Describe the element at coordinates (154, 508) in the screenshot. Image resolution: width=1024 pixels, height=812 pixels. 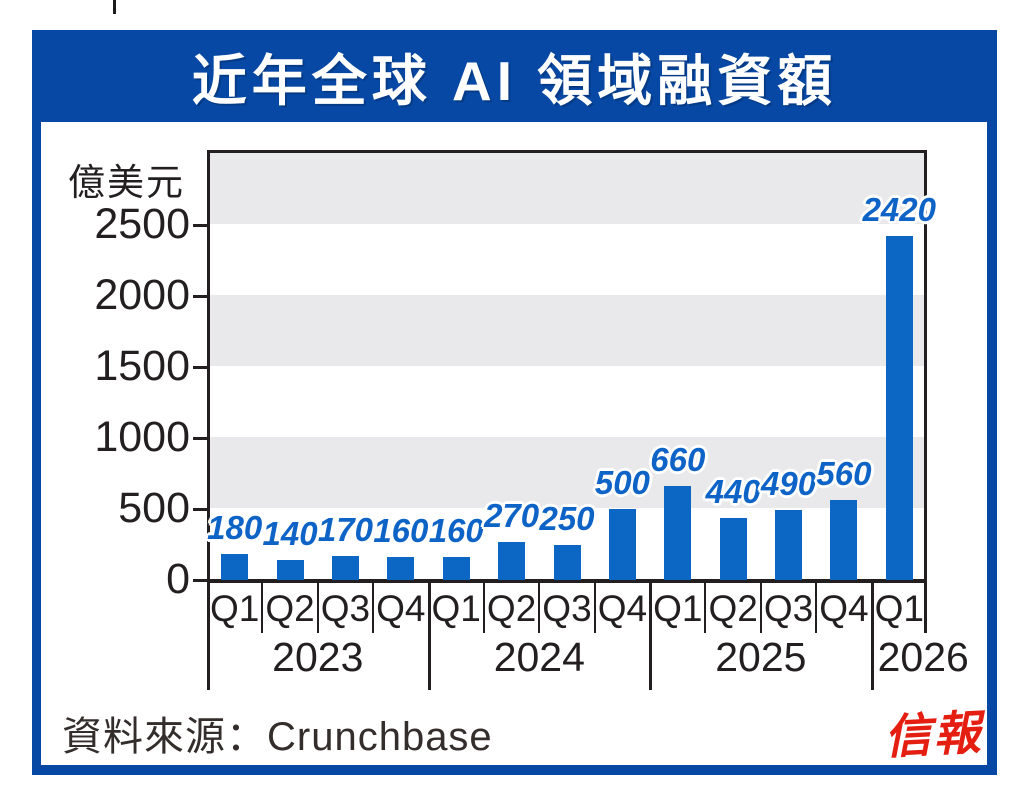
I see `y-axis-tick-label: 500` at that location.